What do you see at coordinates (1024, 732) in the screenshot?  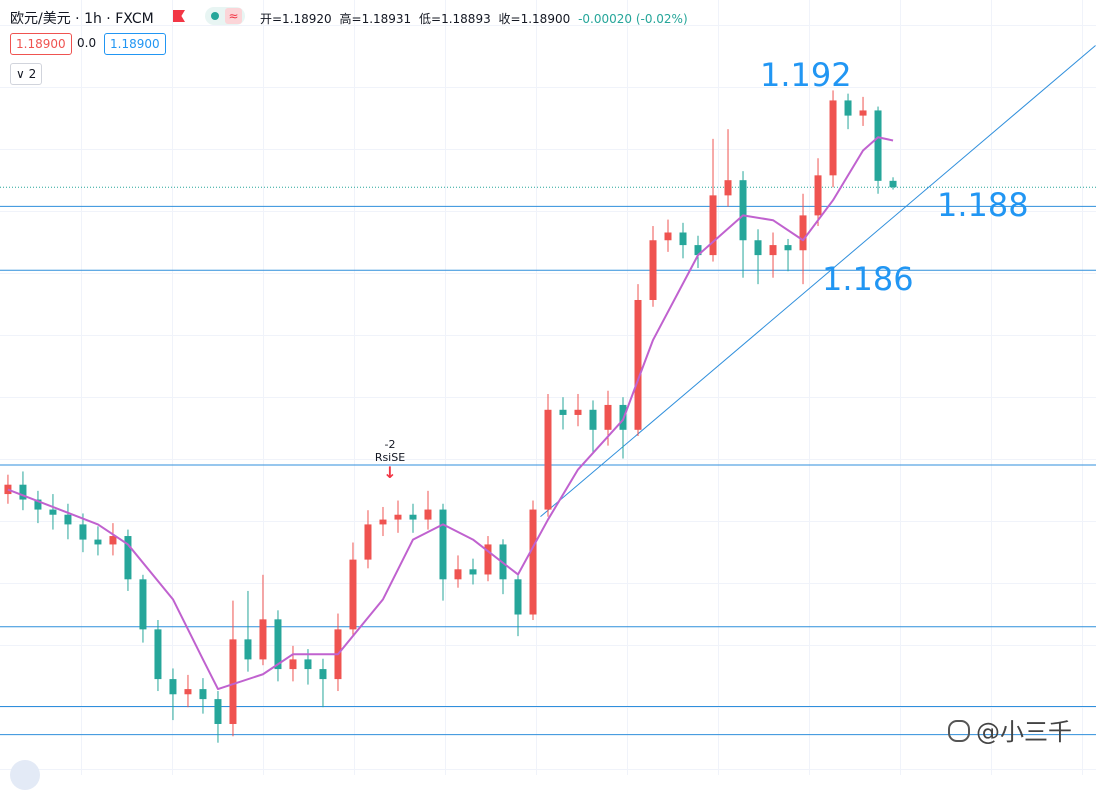 I see `watermark-text: @小三千` at bounding box center [1024, 732].